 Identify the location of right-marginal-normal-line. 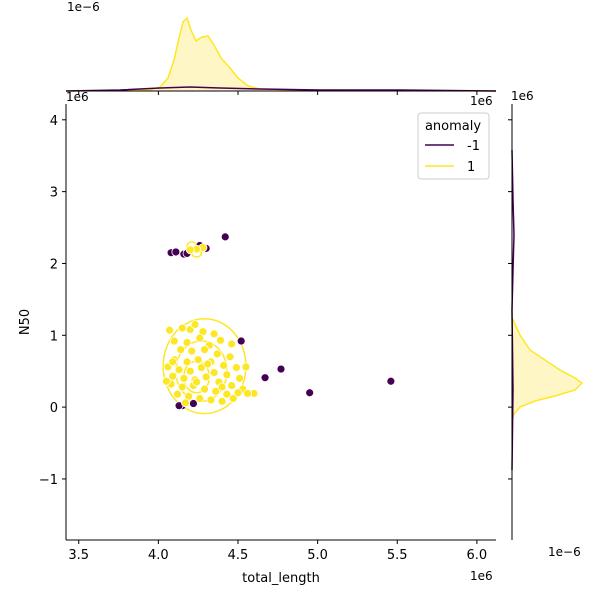
(547, 369).